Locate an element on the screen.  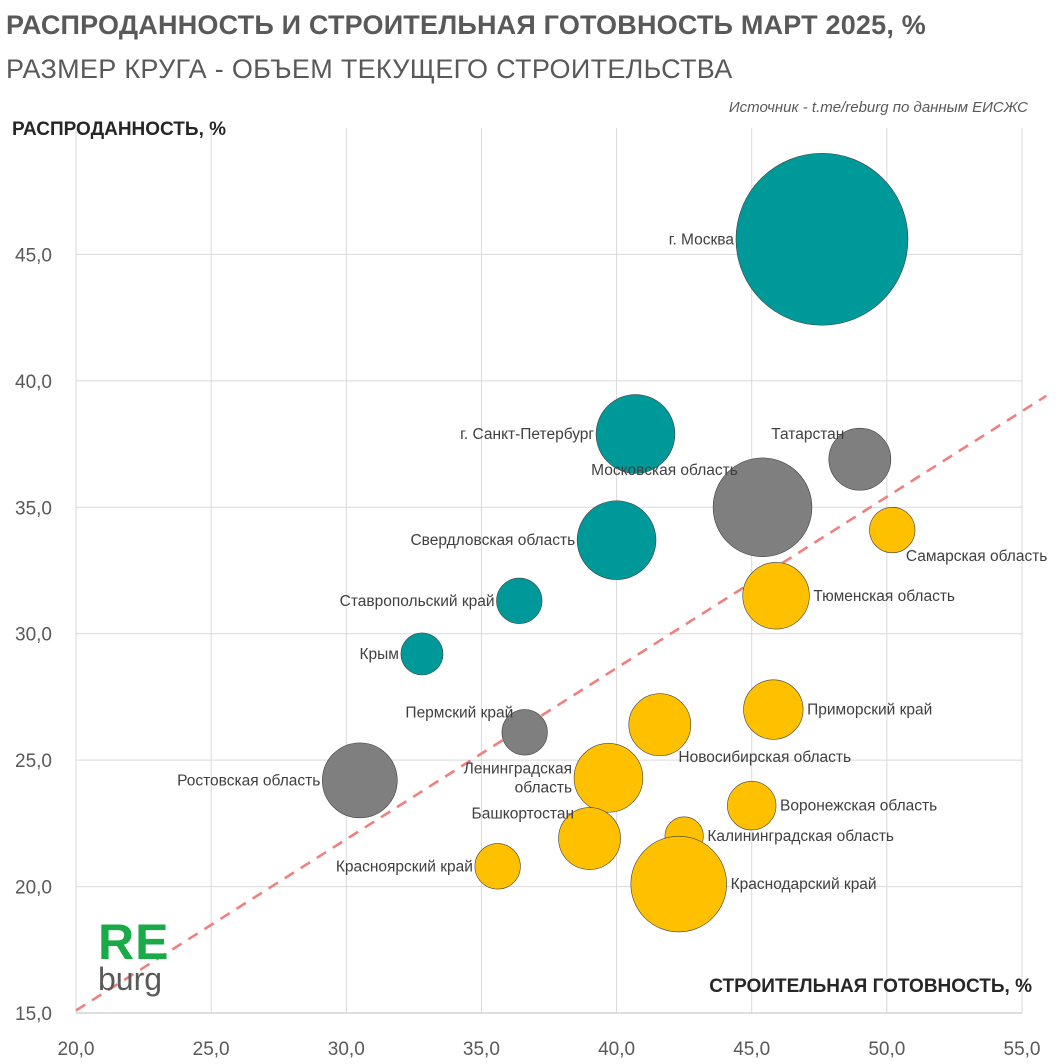
bubble-label: Новосибирская область is located at coordinates (764, 757).